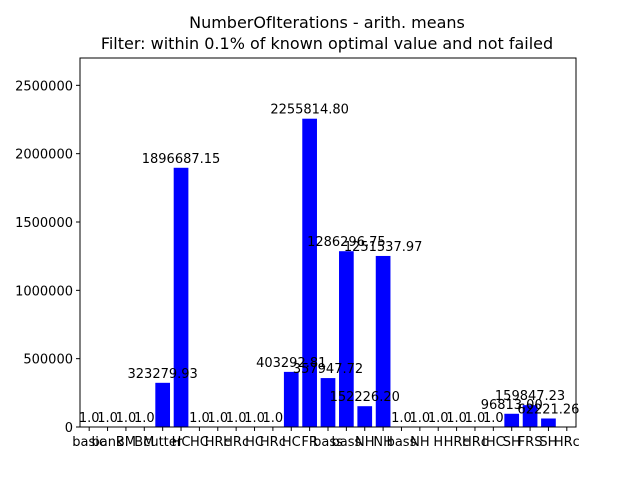  What do you see at coordinates (44, 155) in the screenshot?
I see `y-tick-label-4: 2000000` at bounding box center [44, 155].